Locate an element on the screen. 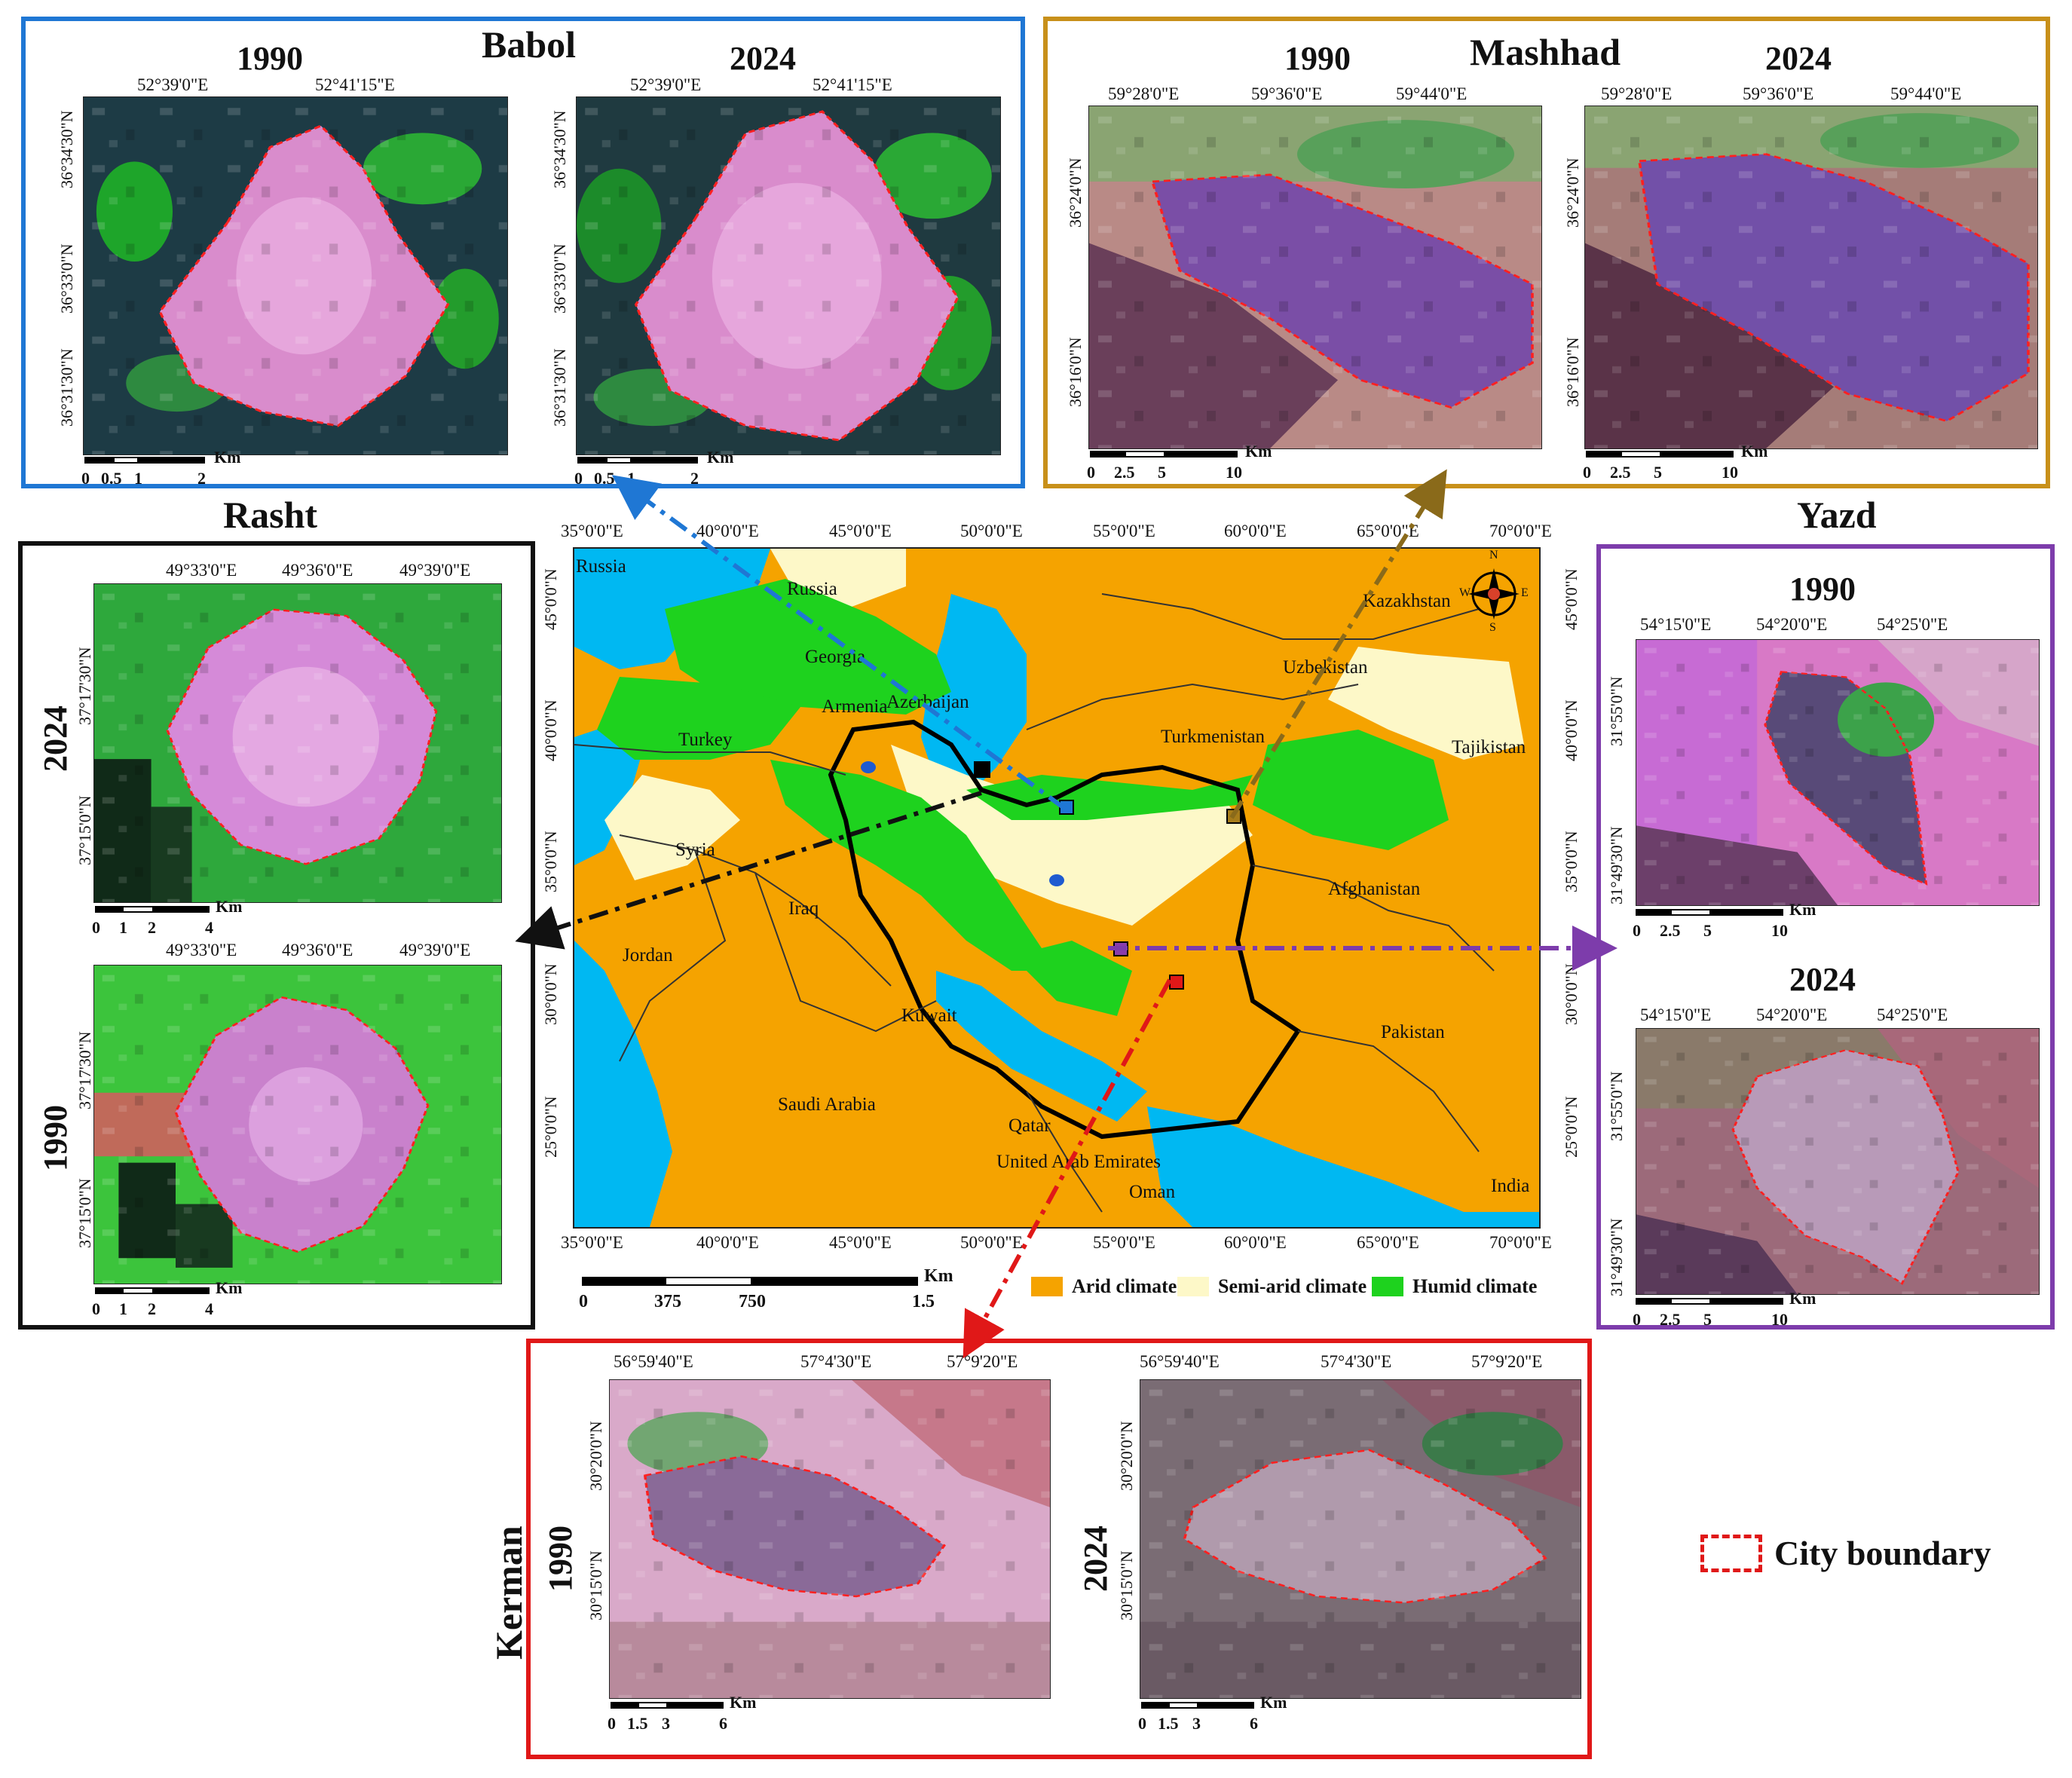  map-lat-left-25: 25°0'0"N is located at coordinates (550, 1127).